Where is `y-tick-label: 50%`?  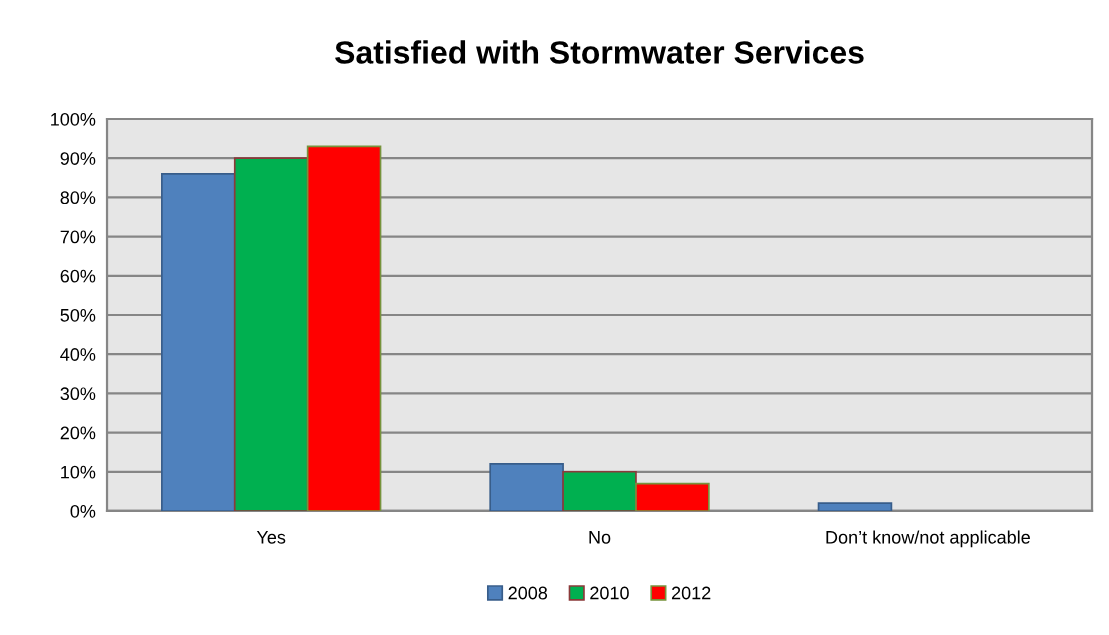
y-tick-label: 50% is located at coordinates (78, 315).